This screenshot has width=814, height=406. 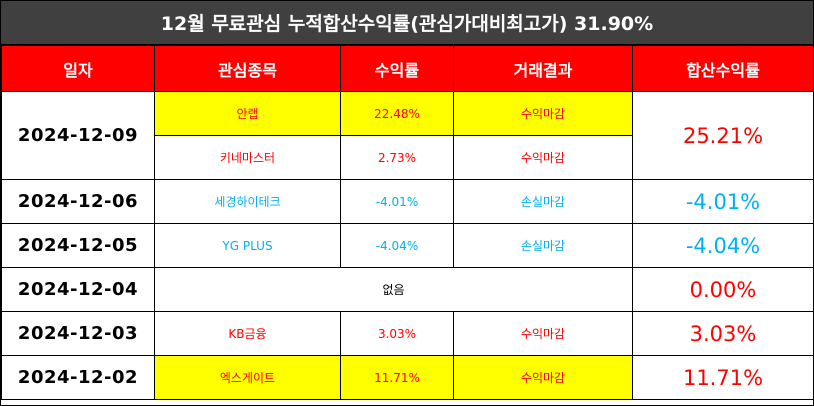 I want to click on row-rate: 22.48%, so click(x=397, y=113).